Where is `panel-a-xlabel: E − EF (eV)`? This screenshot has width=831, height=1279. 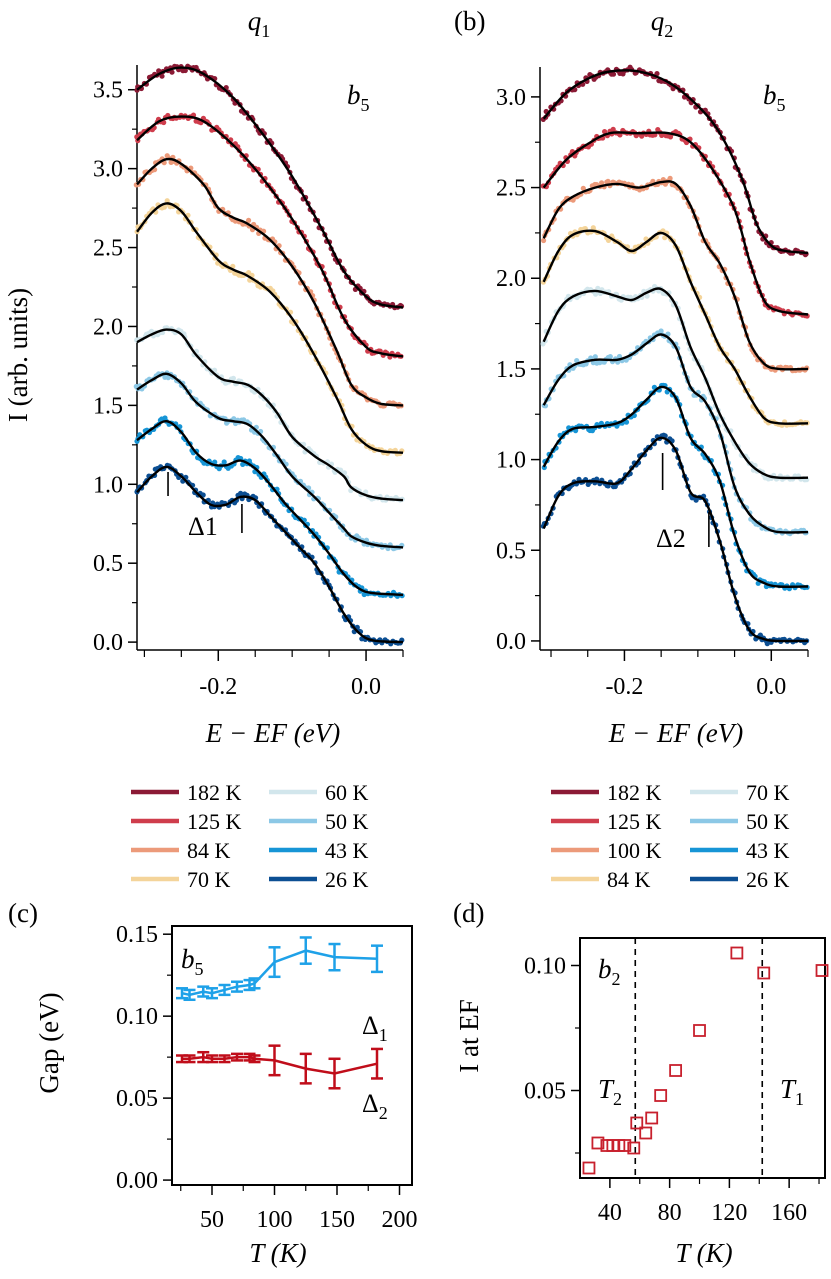 panel-a-xlabel: E − EF (eV) is located at coordinates (272, 733).